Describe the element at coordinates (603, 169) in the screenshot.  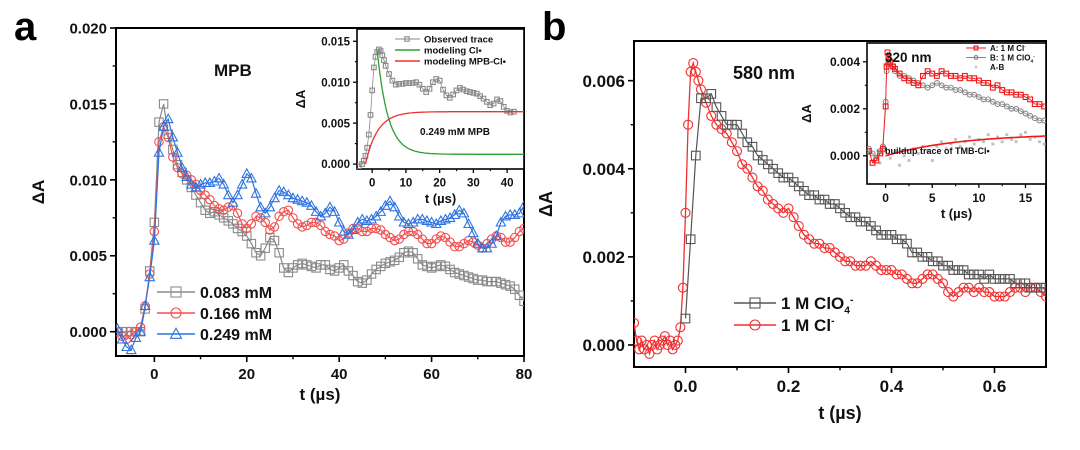
I see `y-tick-label: 0.004` at that location.